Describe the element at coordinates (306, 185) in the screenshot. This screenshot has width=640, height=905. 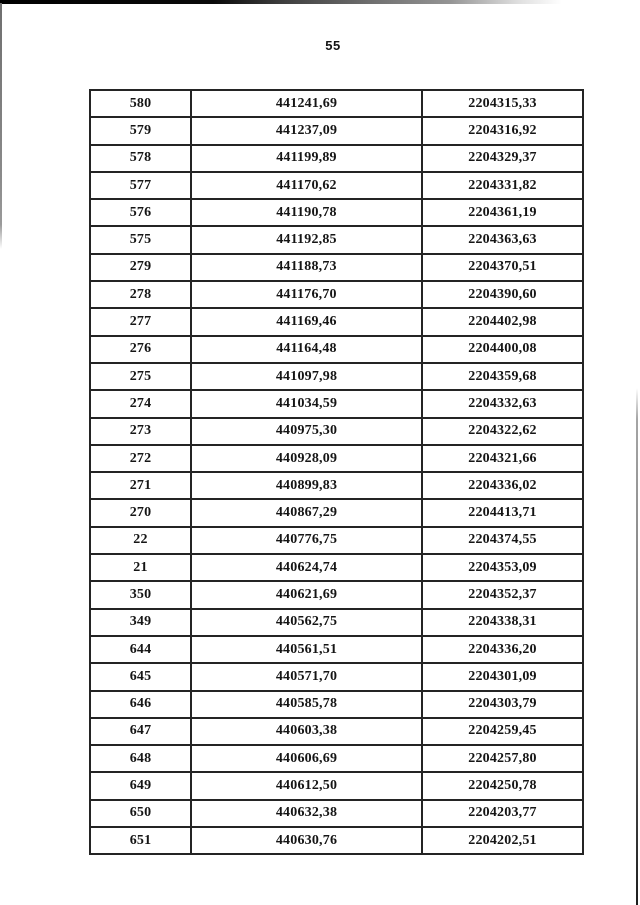
I see `x-coordinate-cell: 441170,62` at that location.